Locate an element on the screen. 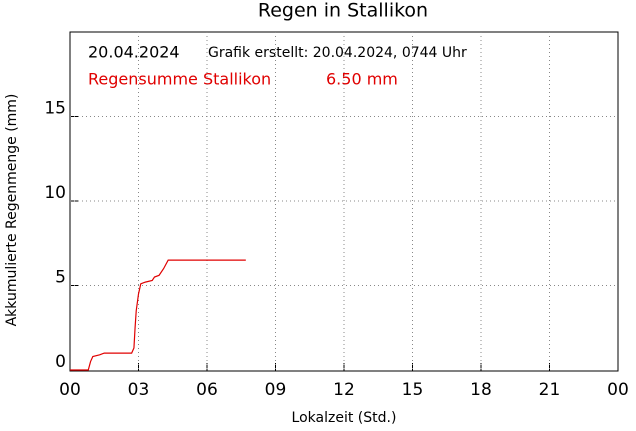  created-label: Grafik erstellt: 20.04.2024, 0744 Uhr is located at coordinates (337, 53).